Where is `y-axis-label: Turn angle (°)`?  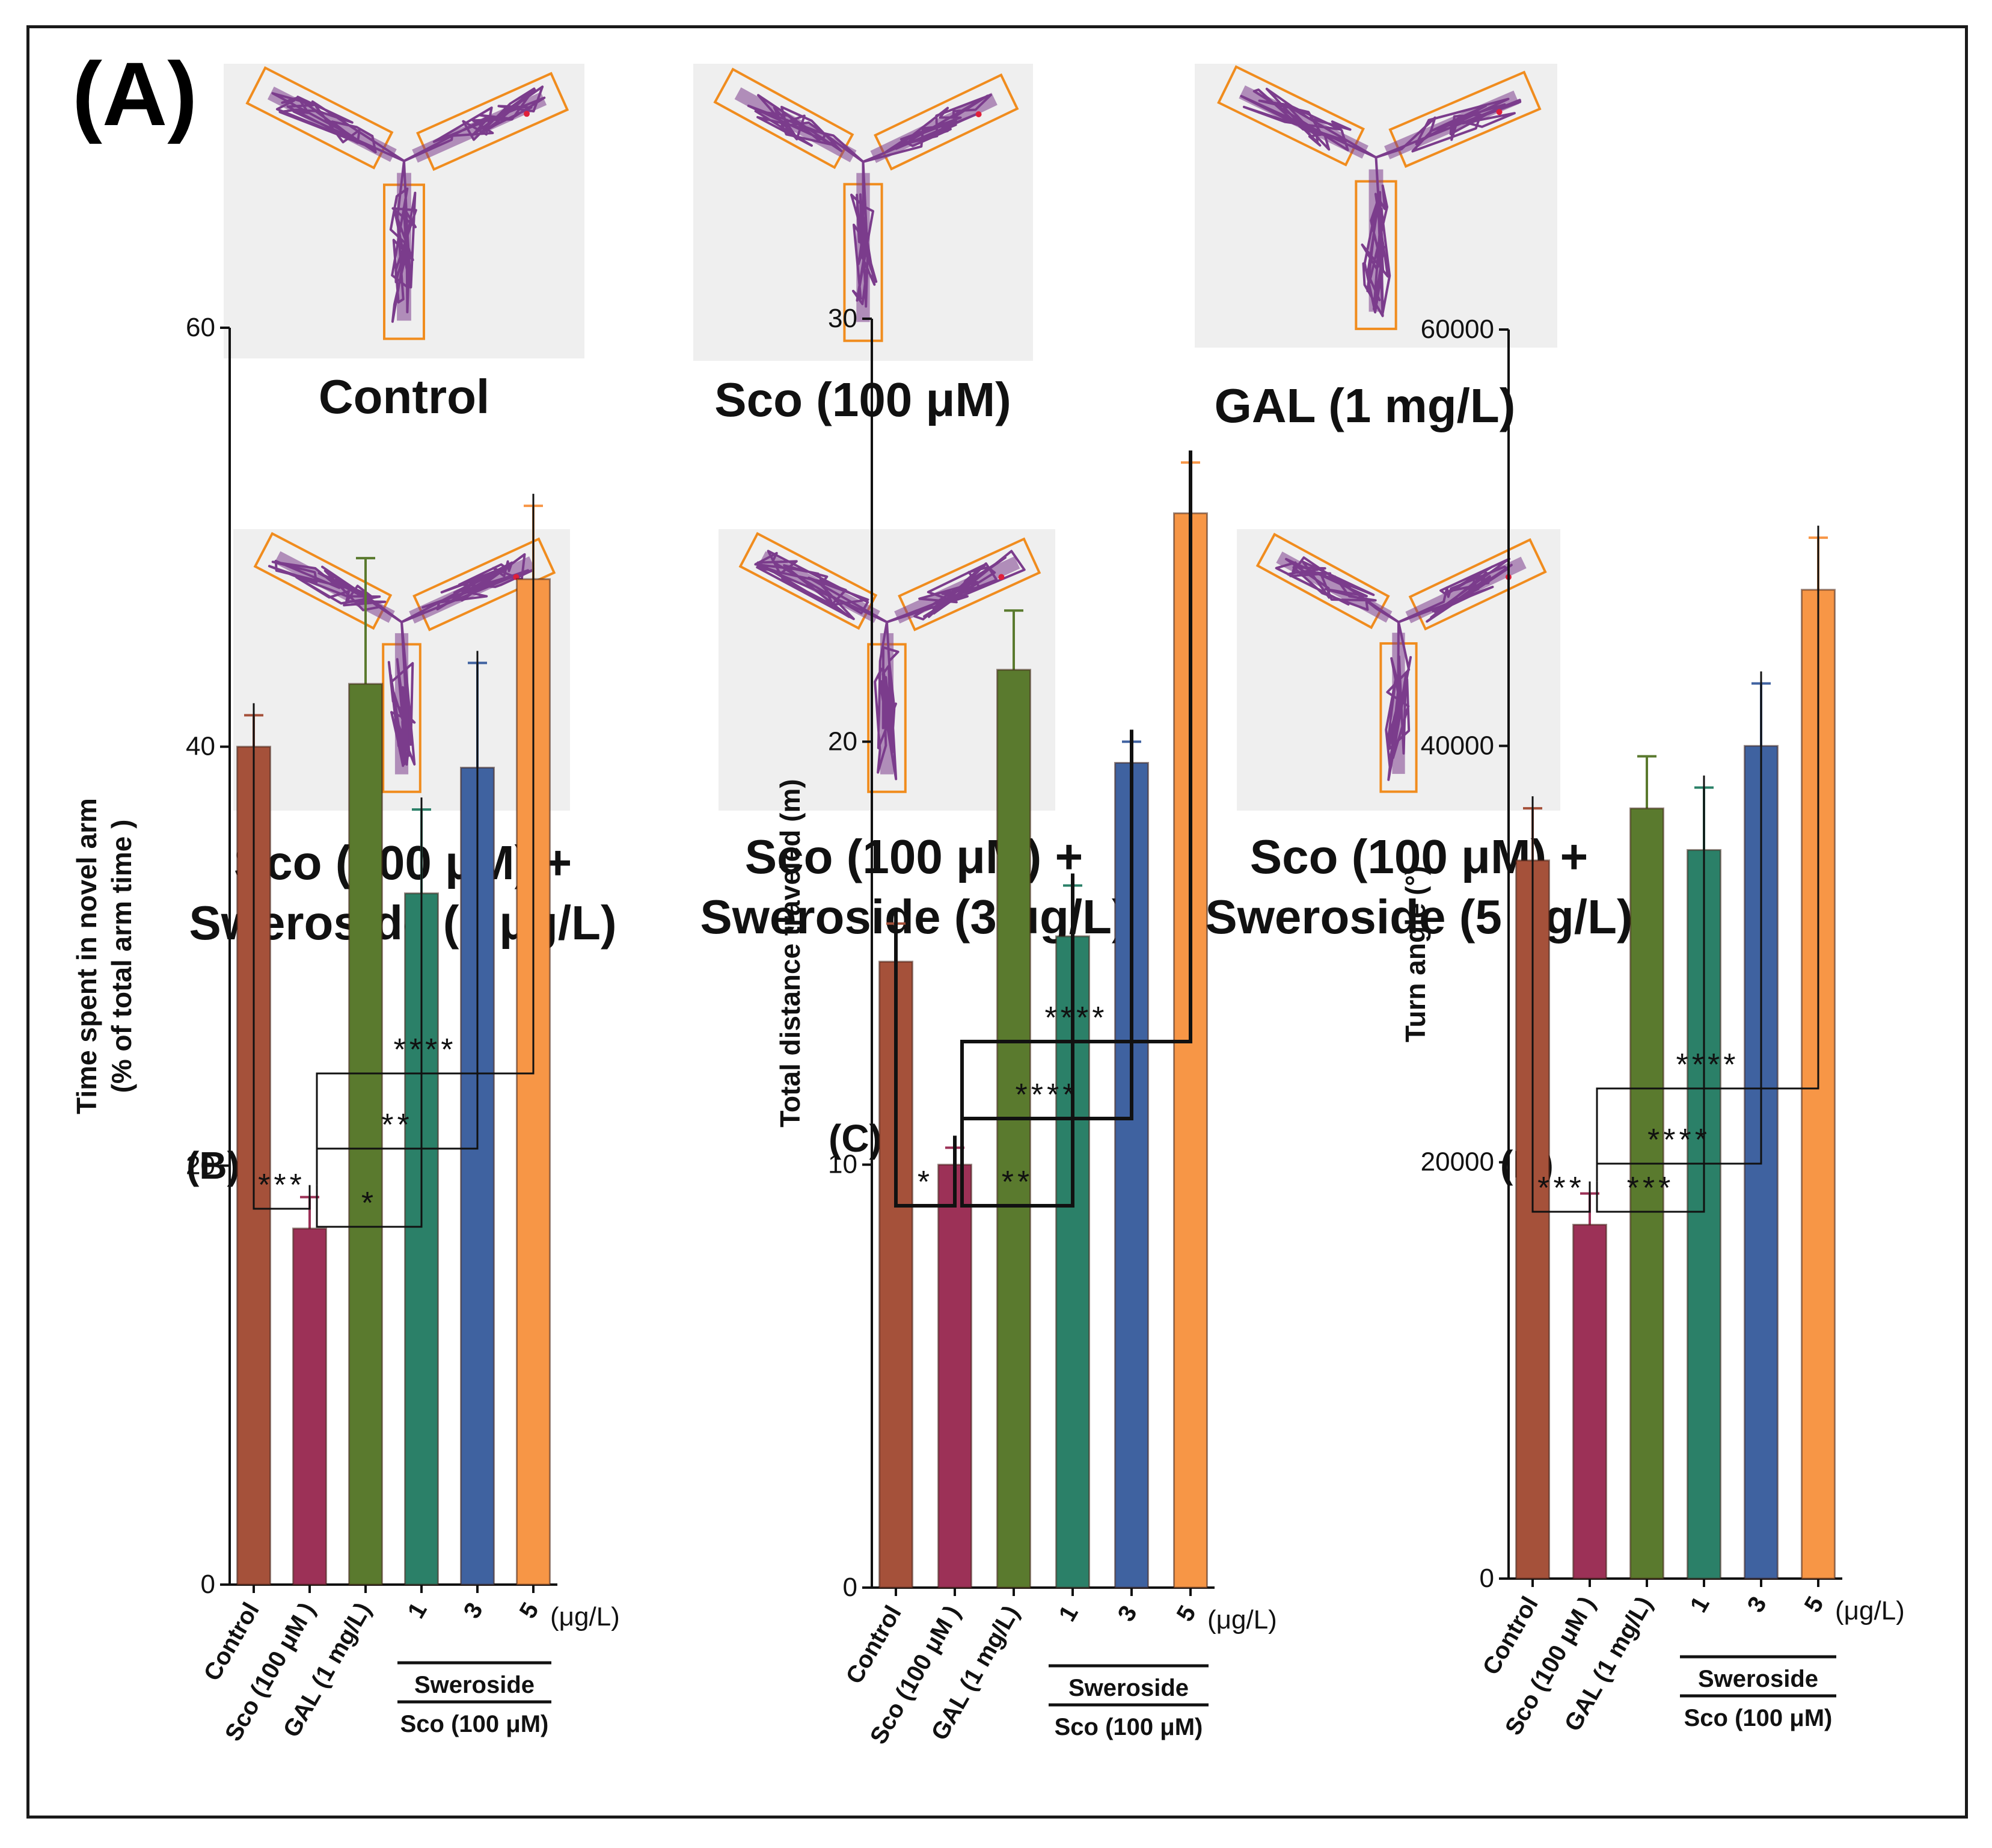
y-axis-label: Turn angle (°) is located at coordinates (1415, 954).